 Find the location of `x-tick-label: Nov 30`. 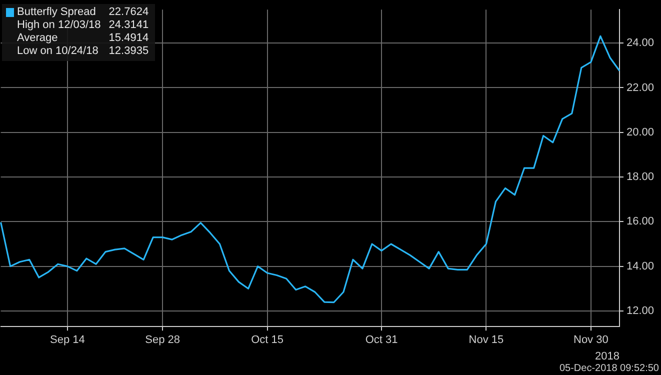

x-tick-label: Nov 30 is located at coordinates (590, 340).